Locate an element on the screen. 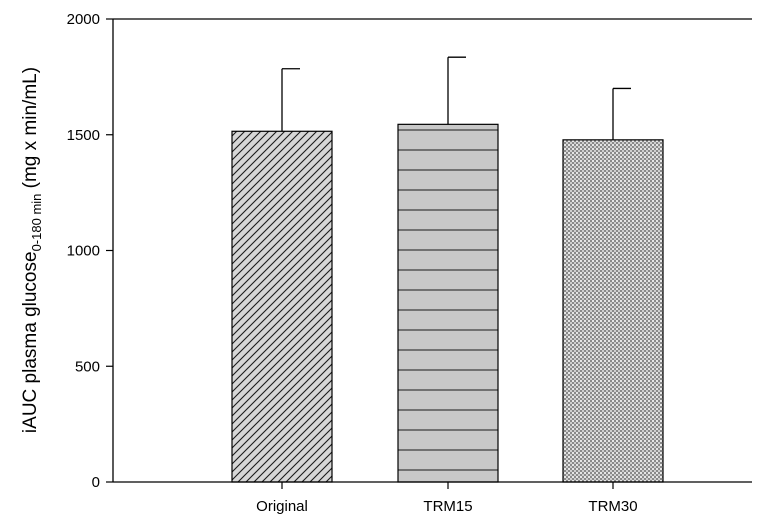 The width and height of the screenshot is (769, 521). y-axis-ticks: 0 500 1000 1500 2000 is located at coordinates (90, 251).